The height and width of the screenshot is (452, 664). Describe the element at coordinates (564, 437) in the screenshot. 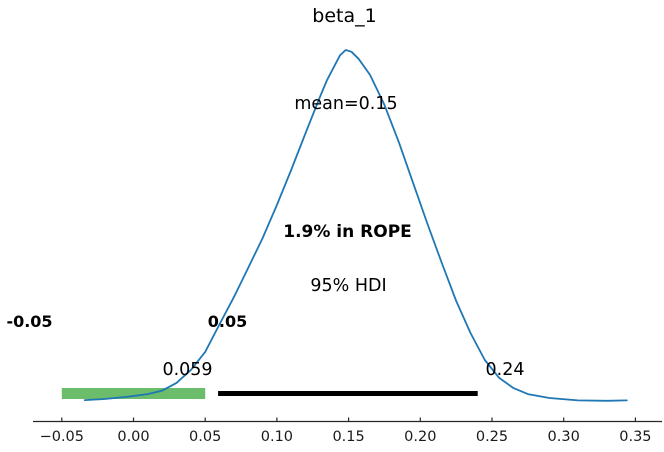

I see `x-tick-label: 0.30` at that location.